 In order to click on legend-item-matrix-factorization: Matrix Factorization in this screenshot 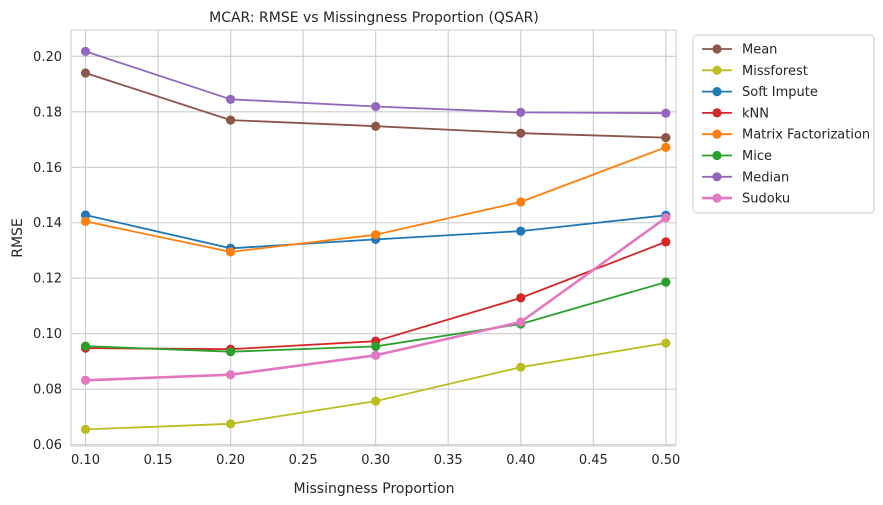, I will do `click(786, 135)`.